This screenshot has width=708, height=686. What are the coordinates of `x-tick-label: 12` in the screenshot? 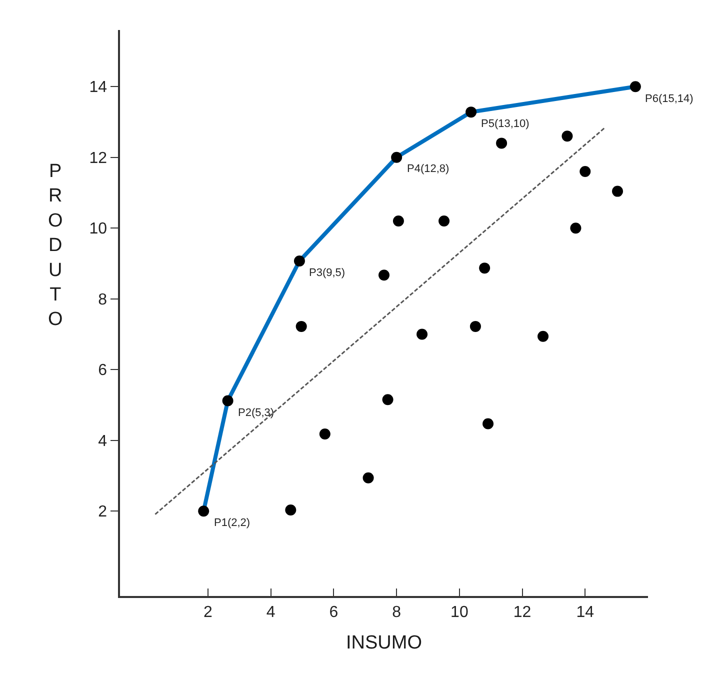 It's located at (522, 612).